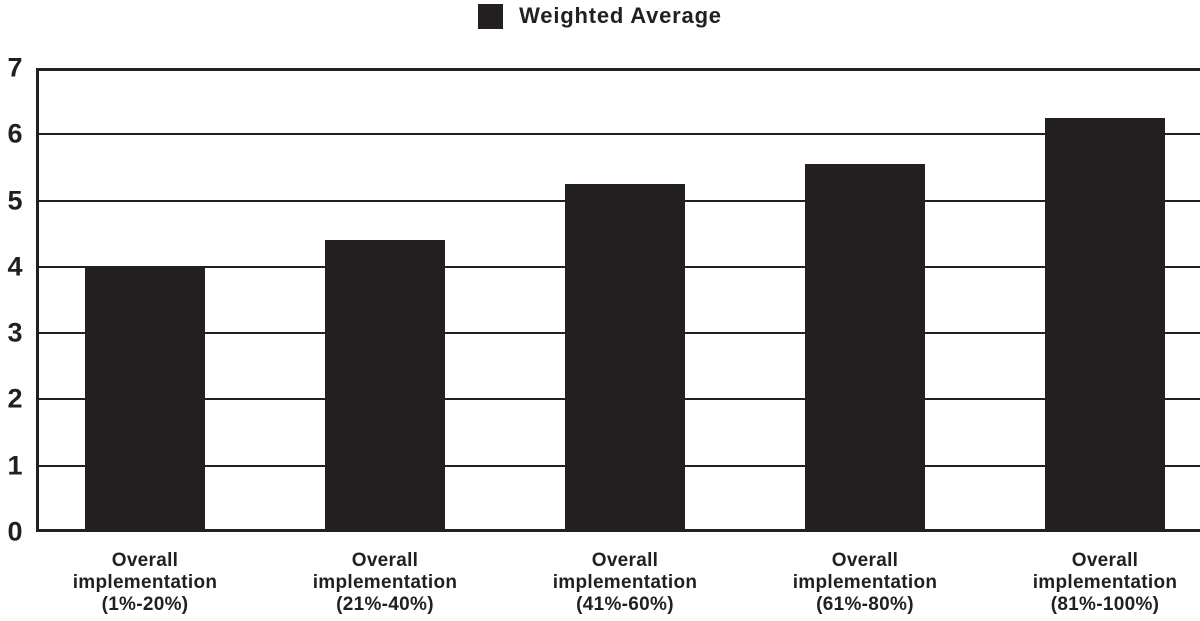  I want to click on legend: Weighted Average, so click(600, 16).